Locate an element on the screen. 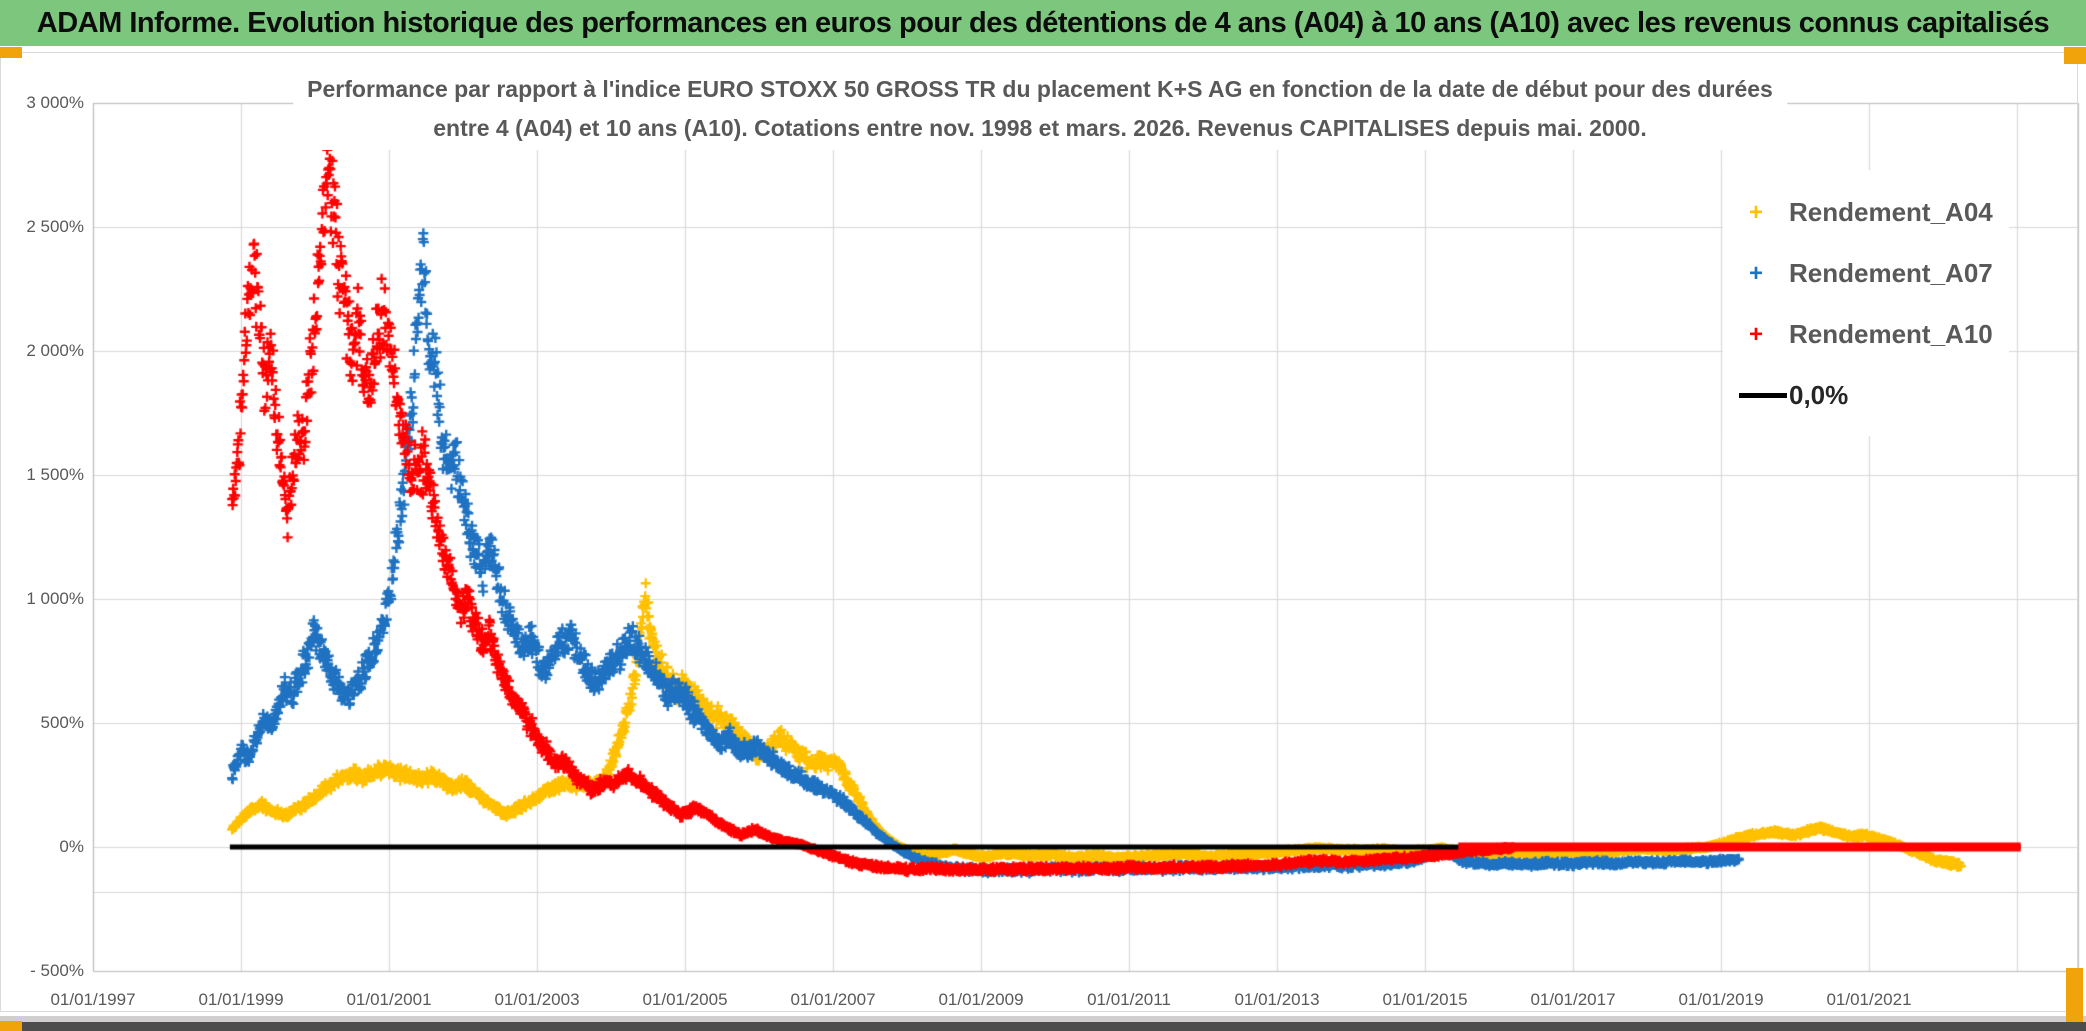  y-tick-label: 2 500% is located at coordinates (55, 226).